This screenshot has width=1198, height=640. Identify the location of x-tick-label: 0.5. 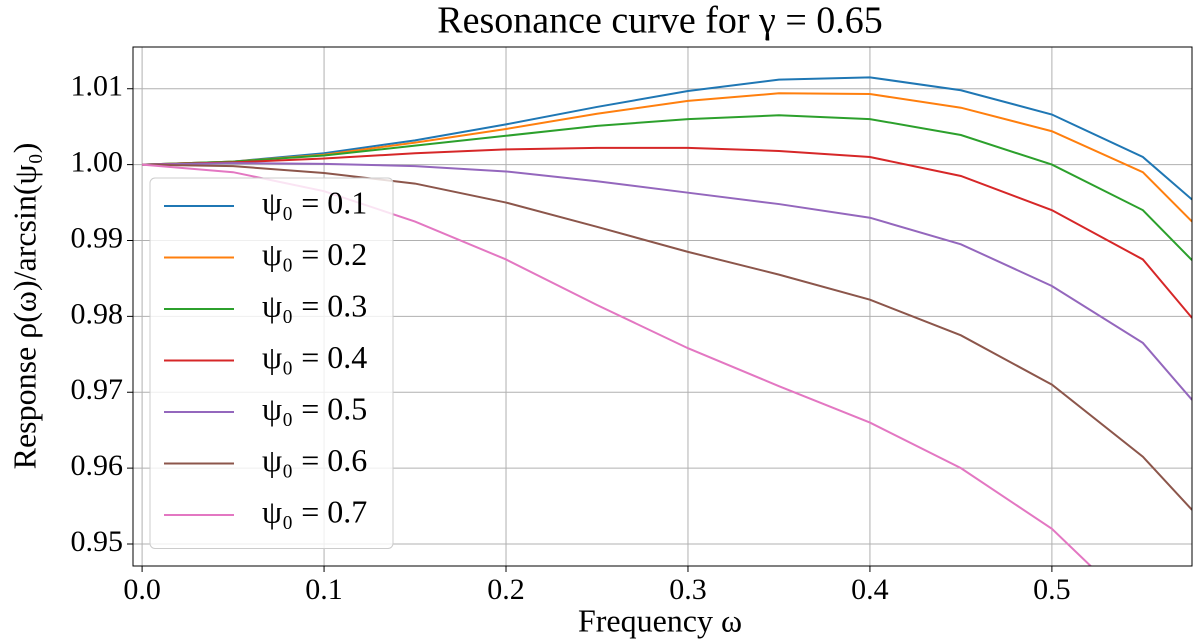
(1052, 589).